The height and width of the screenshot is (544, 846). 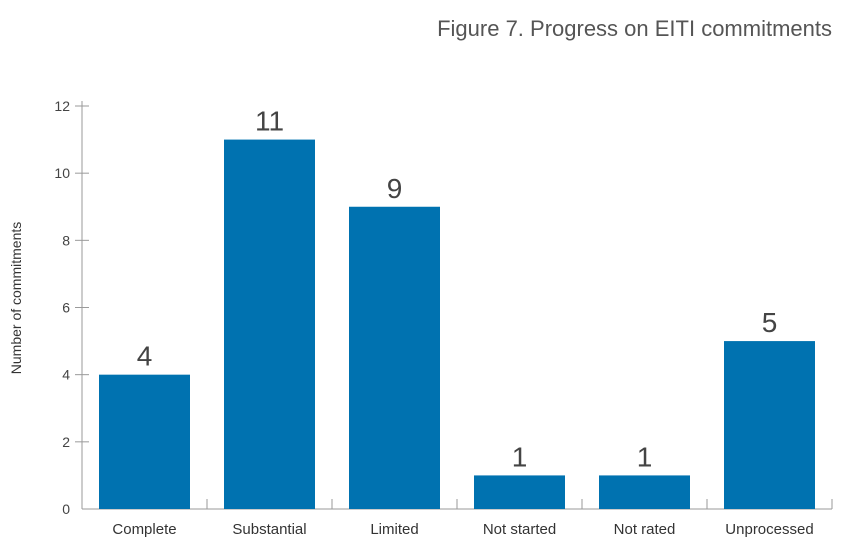 What do you see at coordinates (770, 322) in the screenshot?
I see `data-label: 5` at bounding box center [770, 322].